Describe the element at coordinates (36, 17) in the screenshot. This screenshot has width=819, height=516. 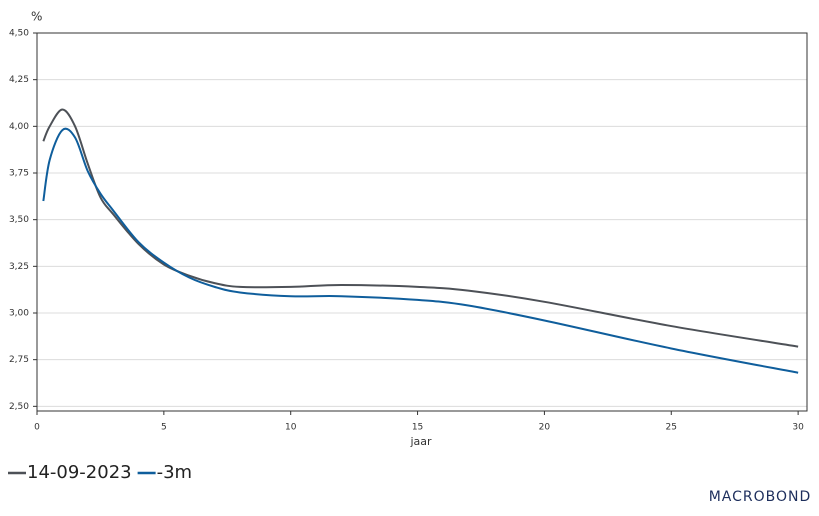
I see `y-unit: %` at that location.